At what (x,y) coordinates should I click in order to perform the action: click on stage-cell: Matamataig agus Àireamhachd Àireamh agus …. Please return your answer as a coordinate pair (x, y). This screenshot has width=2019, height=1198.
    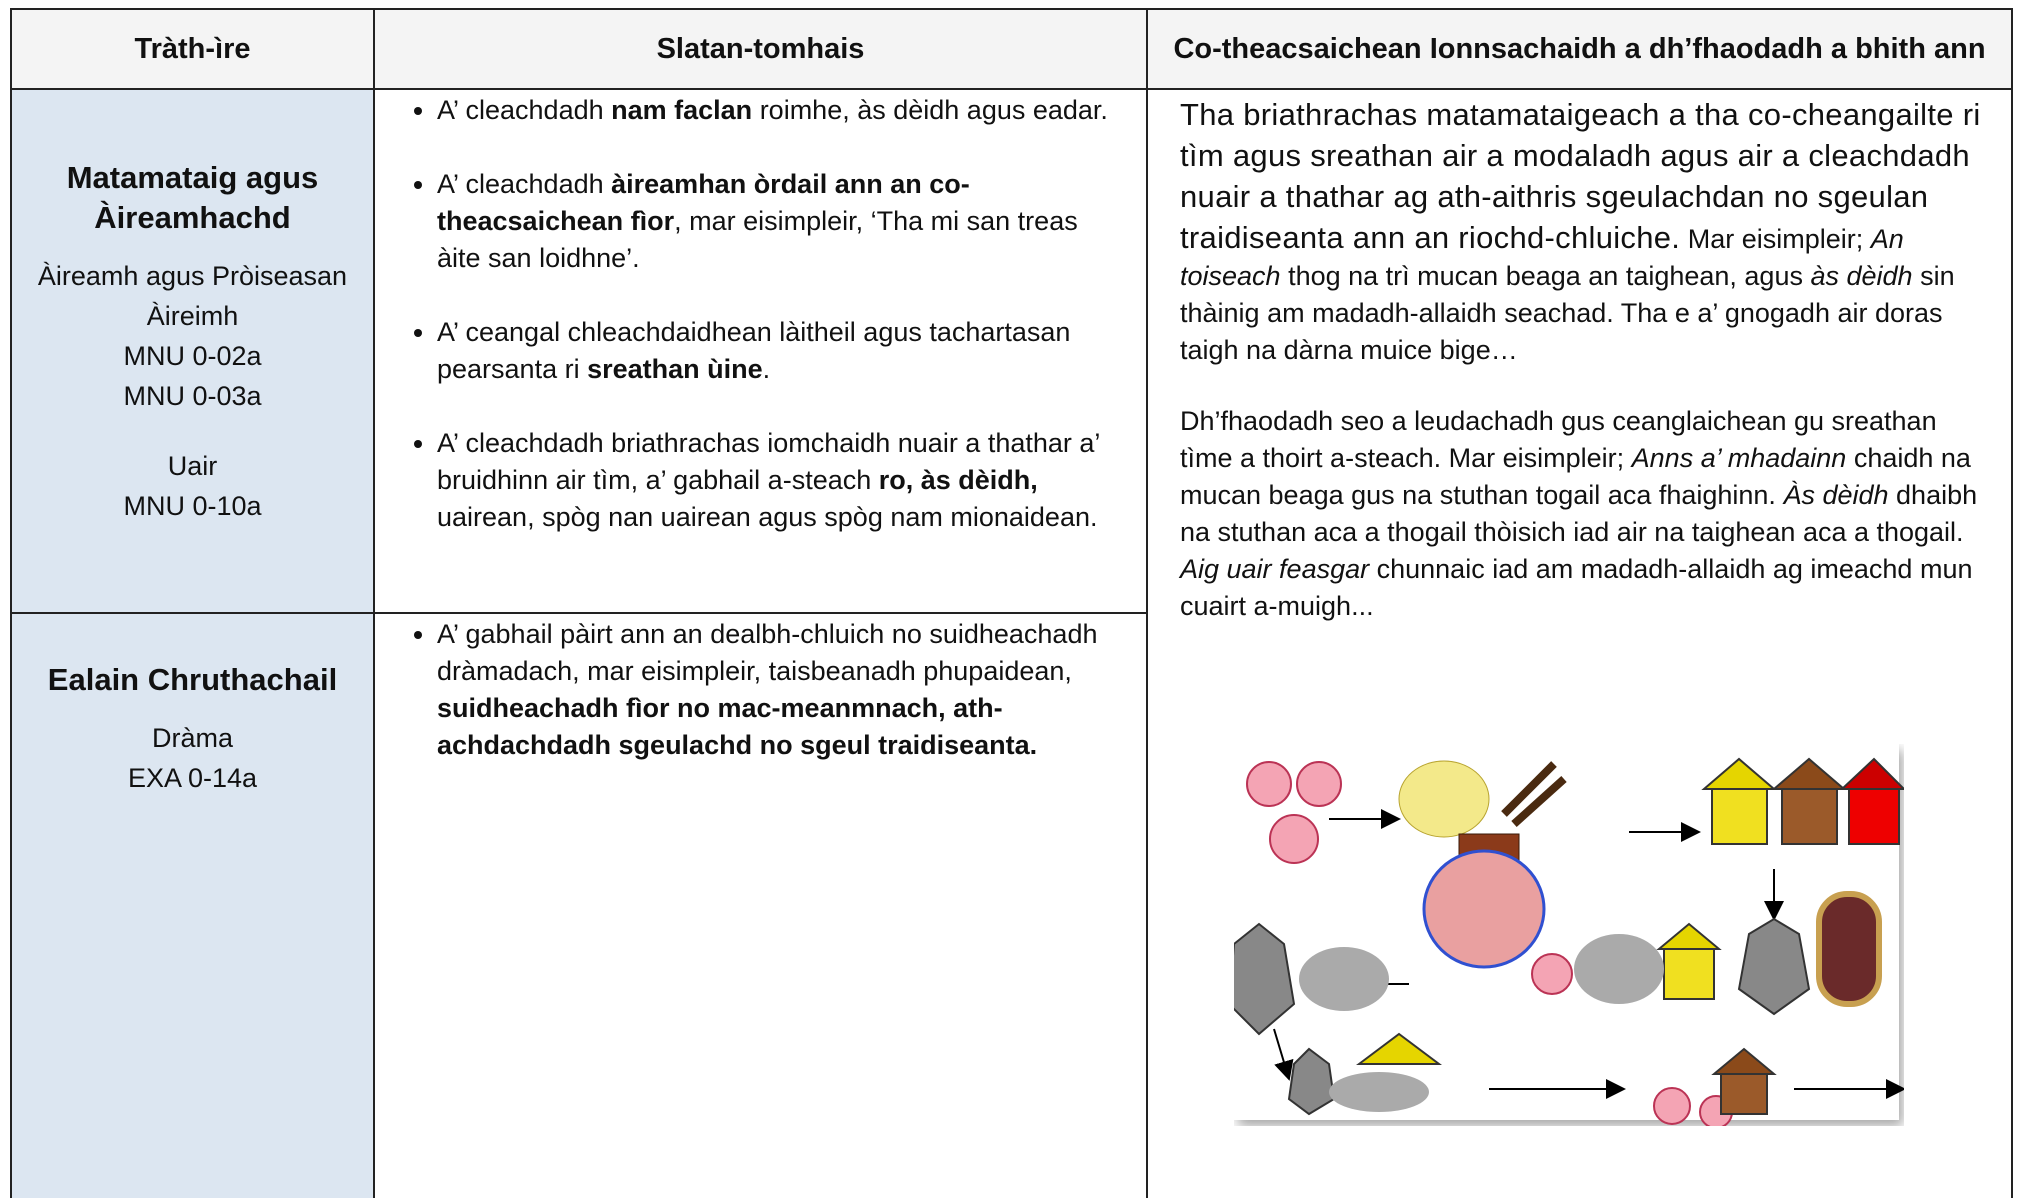
    Looking at the image, I should click on (192, 351).